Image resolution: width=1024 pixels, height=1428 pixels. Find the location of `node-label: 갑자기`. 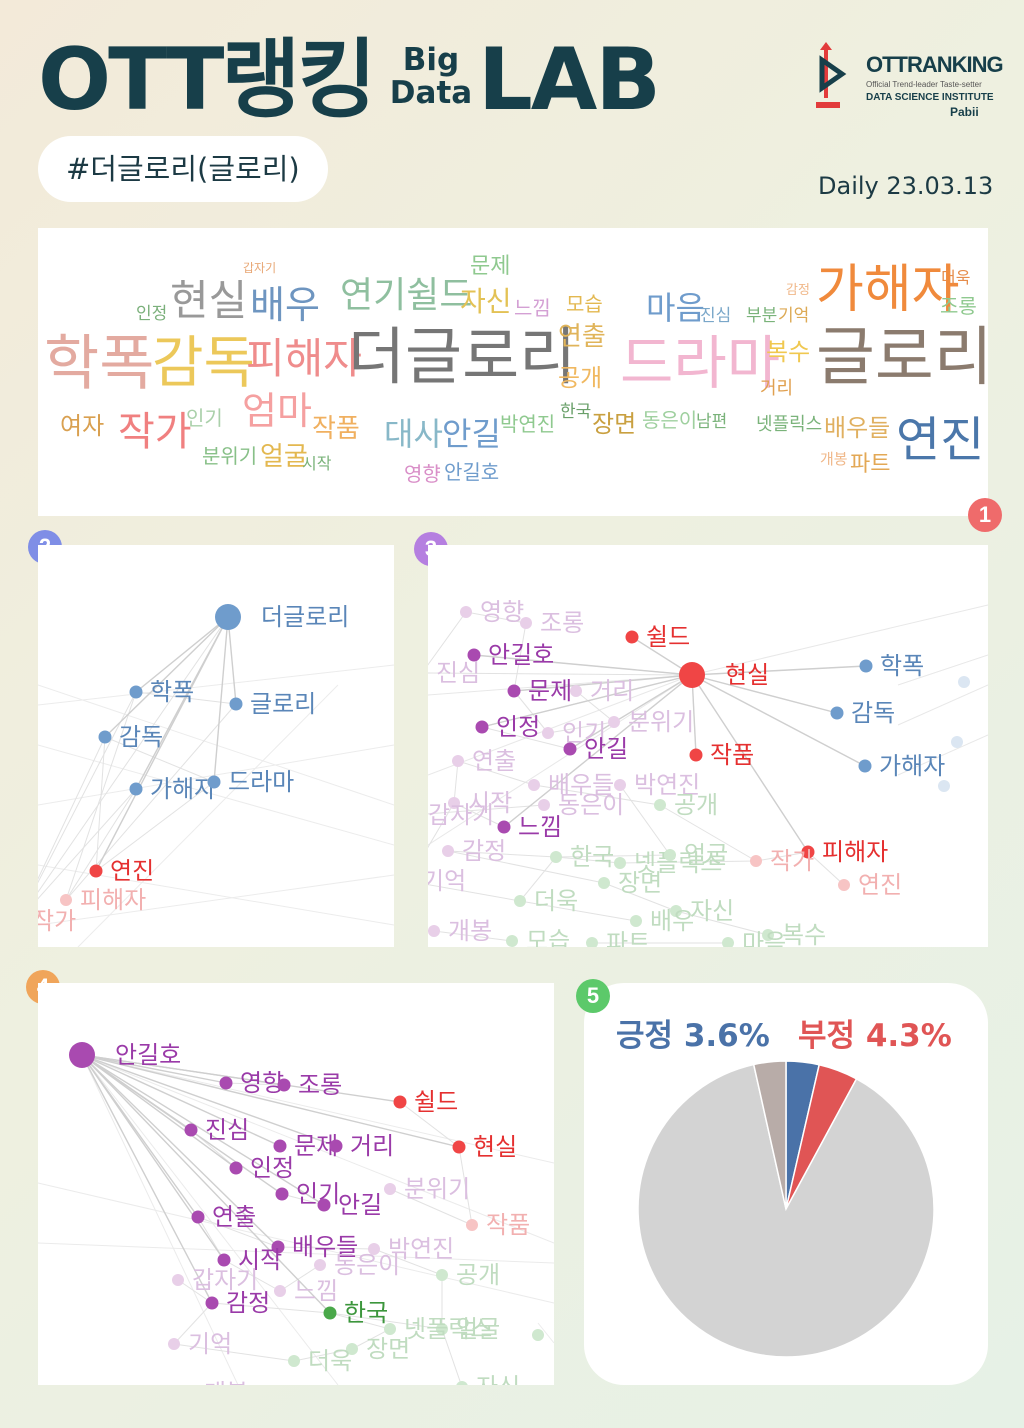

node-label: 갑자기 is located at coordinates (461, 815).